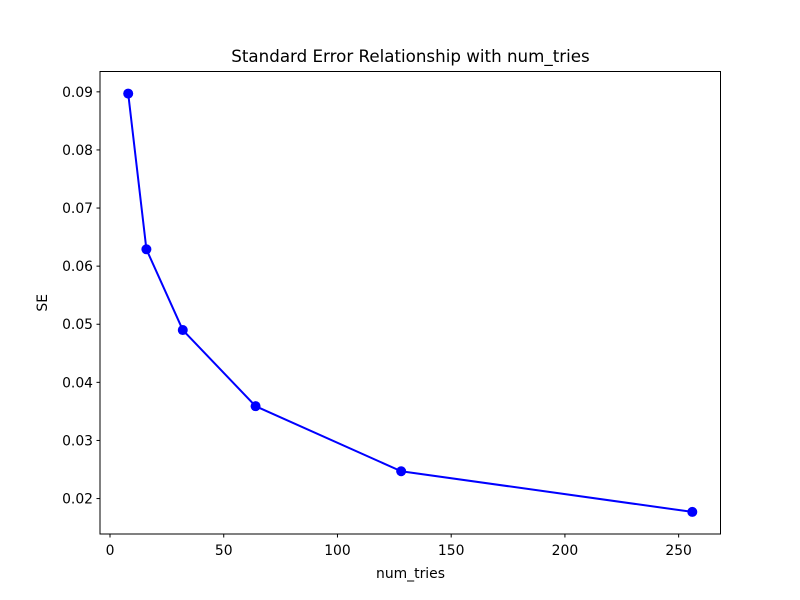  I want to click on y-tick-label: 0.02, so click(77, 500).